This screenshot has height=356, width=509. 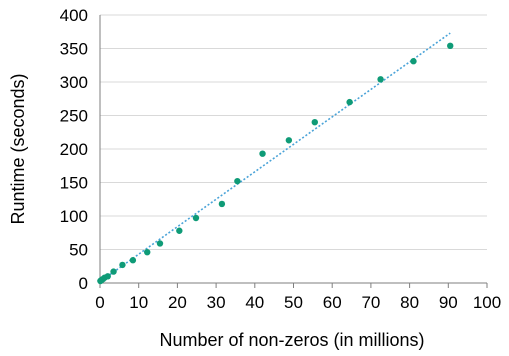 I want to click on x-tick-label-40: 40, so click(x=254, y=302).